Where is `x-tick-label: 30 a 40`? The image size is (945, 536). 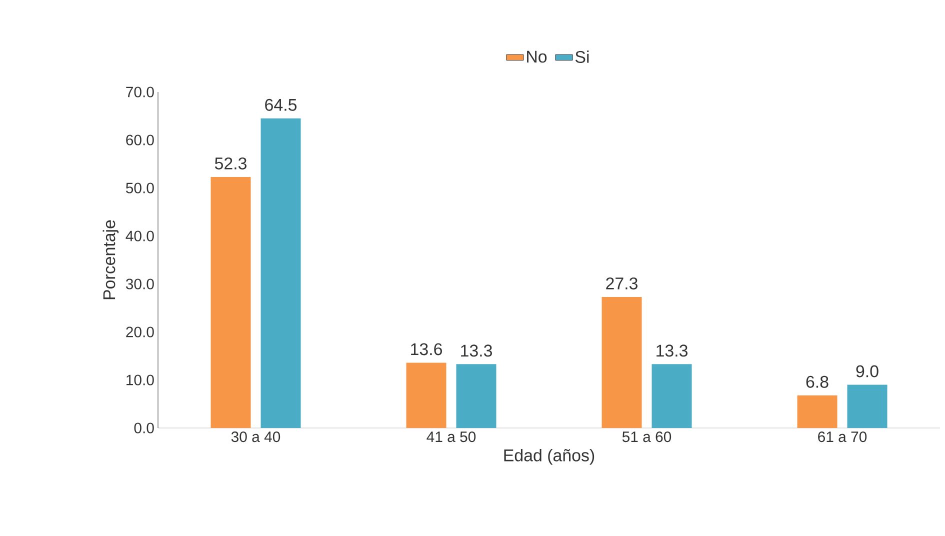 x-tick-label: 30 a 40 is located at coordinates (255, 437).